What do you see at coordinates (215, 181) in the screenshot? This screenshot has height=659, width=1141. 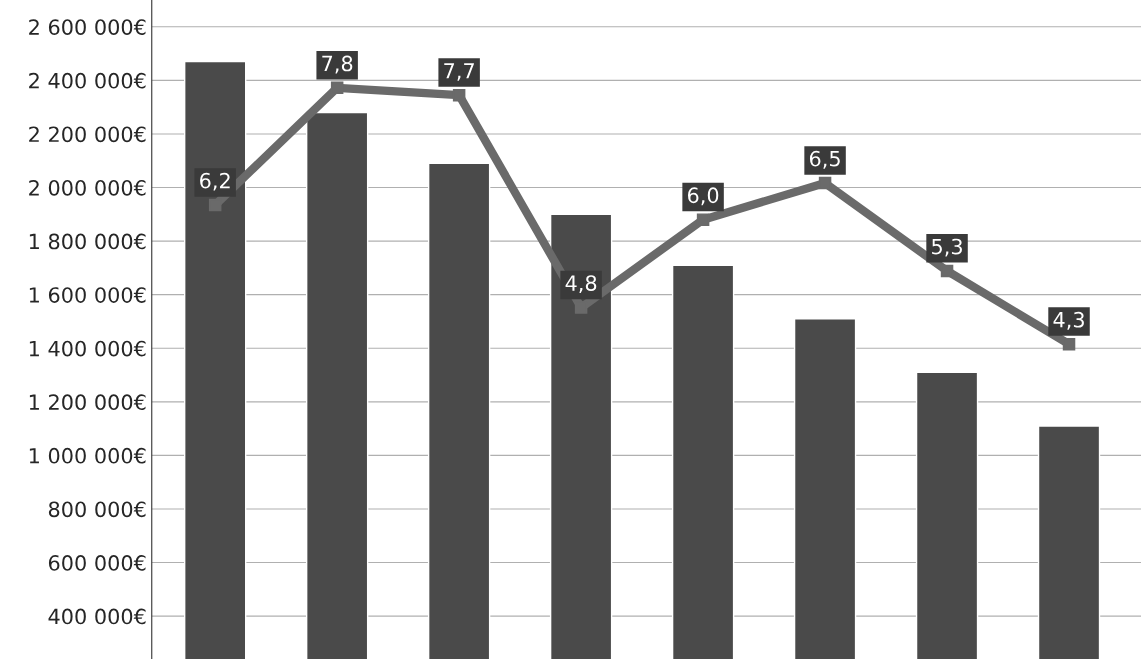 I see `data-label: 6,2` at bounding box center [215, 181].